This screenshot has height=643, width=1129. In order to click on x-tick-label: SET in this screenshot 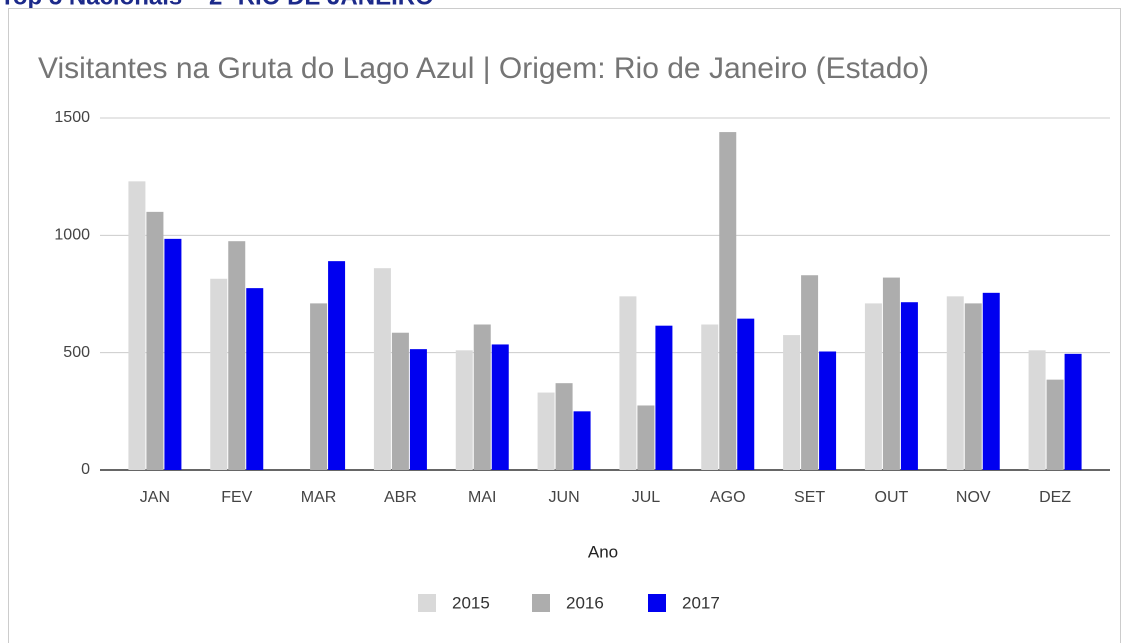, I will do `click(809, 497)`.